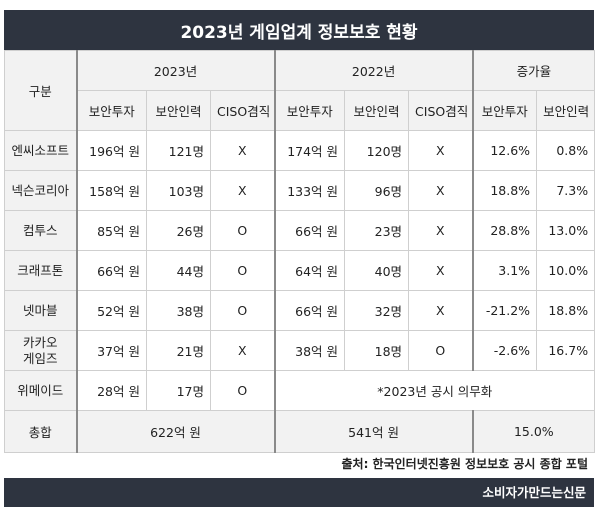 This screenshot has height=515, width=600. I want to click on growth-staff: 0.8%, so click(566, 150).